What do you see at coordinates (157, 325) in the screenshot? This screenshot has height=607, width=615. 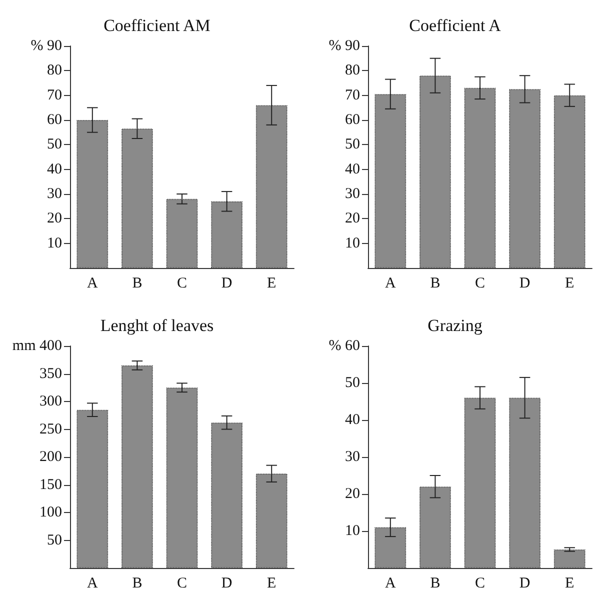 I see `chart-title: Lenght of leaves` at bounding box center [157, 325].